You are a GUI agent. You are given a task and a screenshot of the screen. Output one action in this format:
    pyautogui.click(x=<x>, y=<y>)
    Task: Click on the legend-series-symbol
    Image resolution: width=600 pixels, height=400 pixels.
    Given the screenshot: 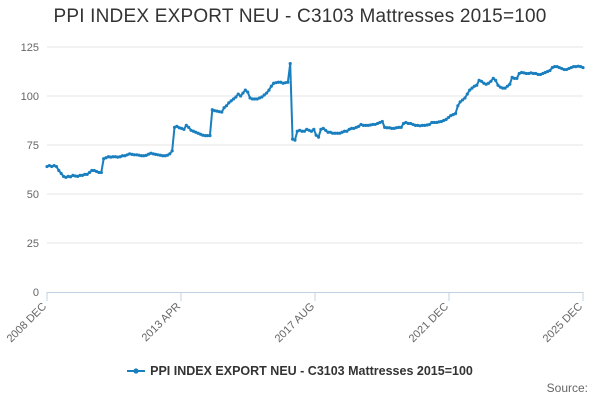 What is the action you would take?
    pyautogui.click(x=136, y=371)
    